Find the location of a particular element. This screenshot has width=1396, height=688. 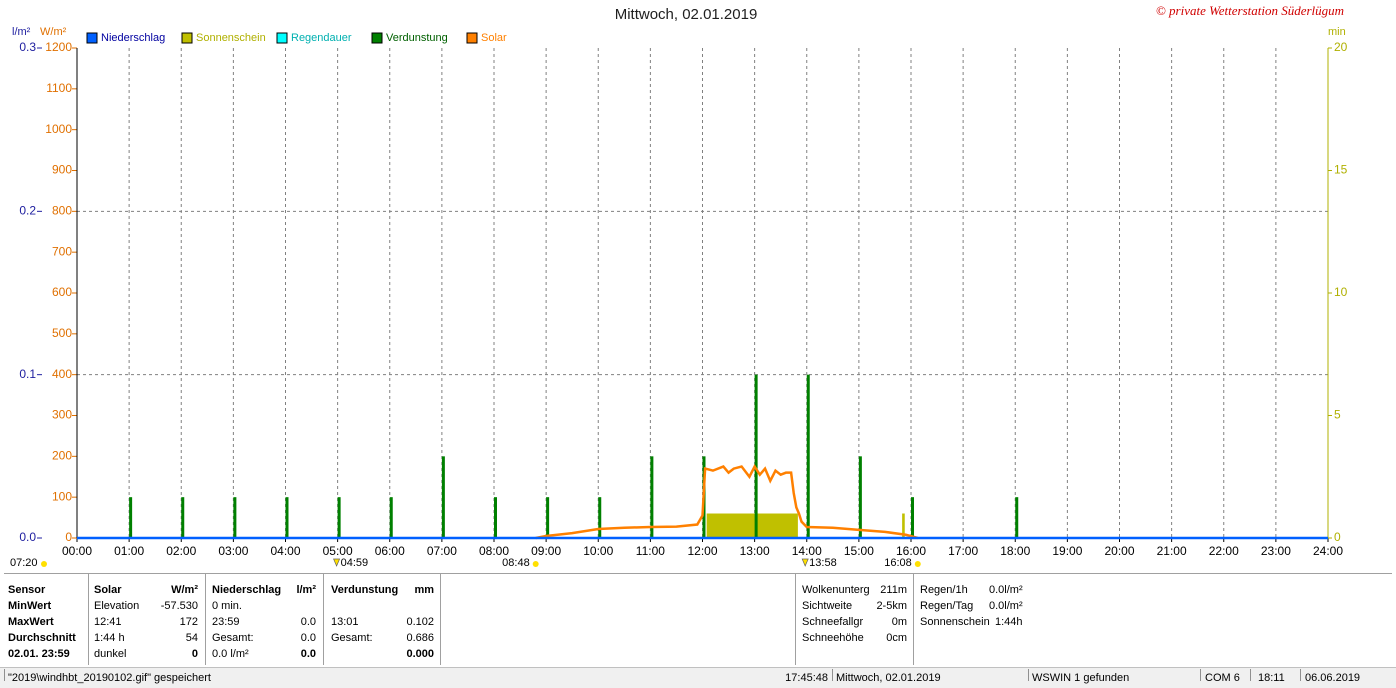

y-tick-label: 0.1 is located at coordinates (27, 374).